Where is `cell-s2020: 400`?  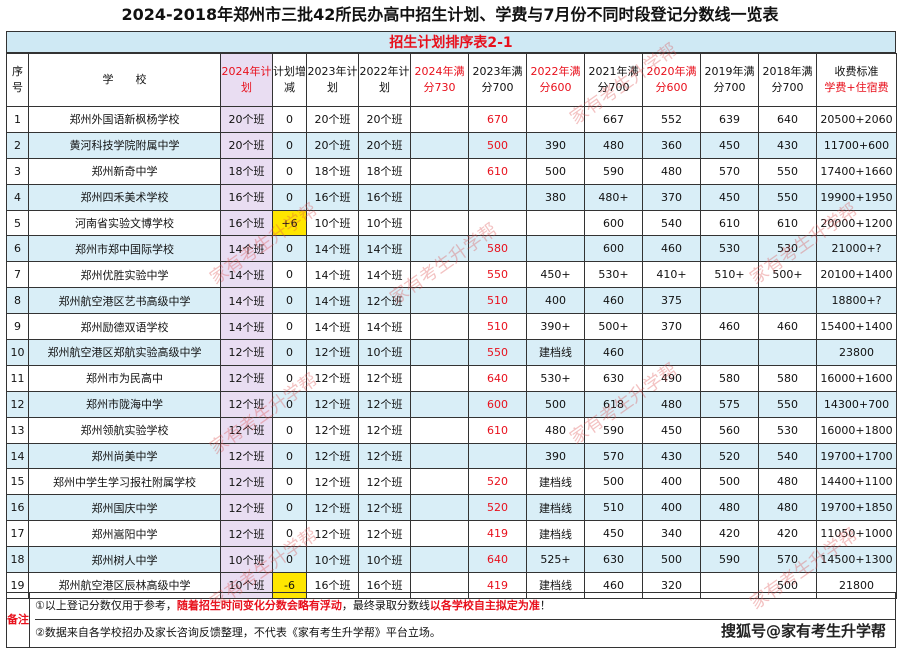 cell-s2020: 400 is located at coordinates (671, 508).